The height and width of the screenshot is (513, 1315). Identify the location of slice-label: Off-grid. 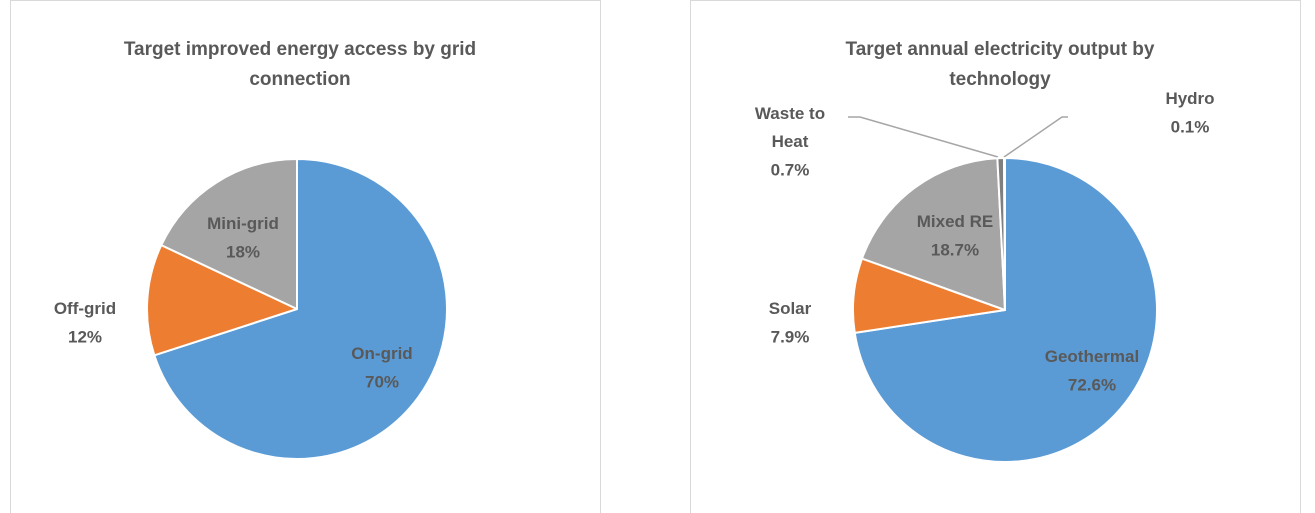
(85, 308).